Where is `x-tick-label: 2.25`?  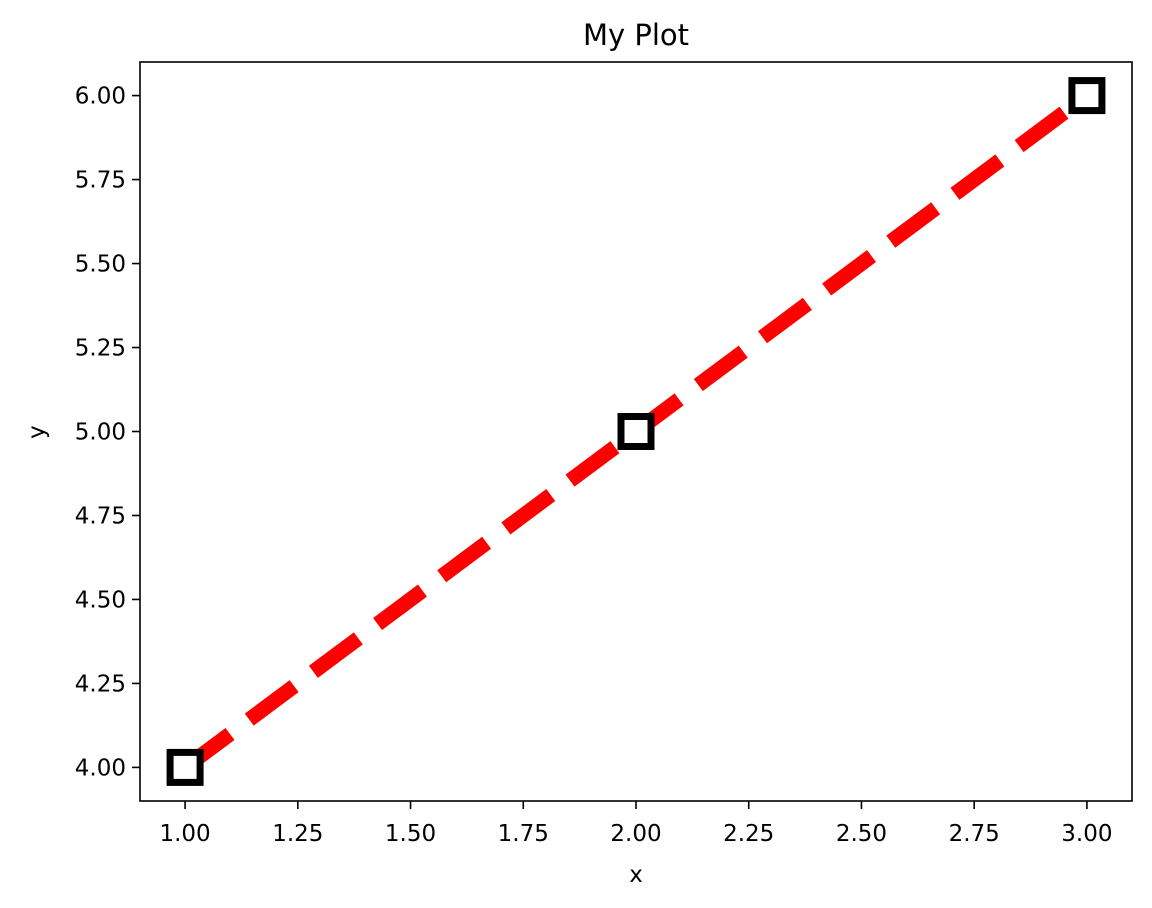
x-tick-label: 2.25 is located at coordinates (748, 834).